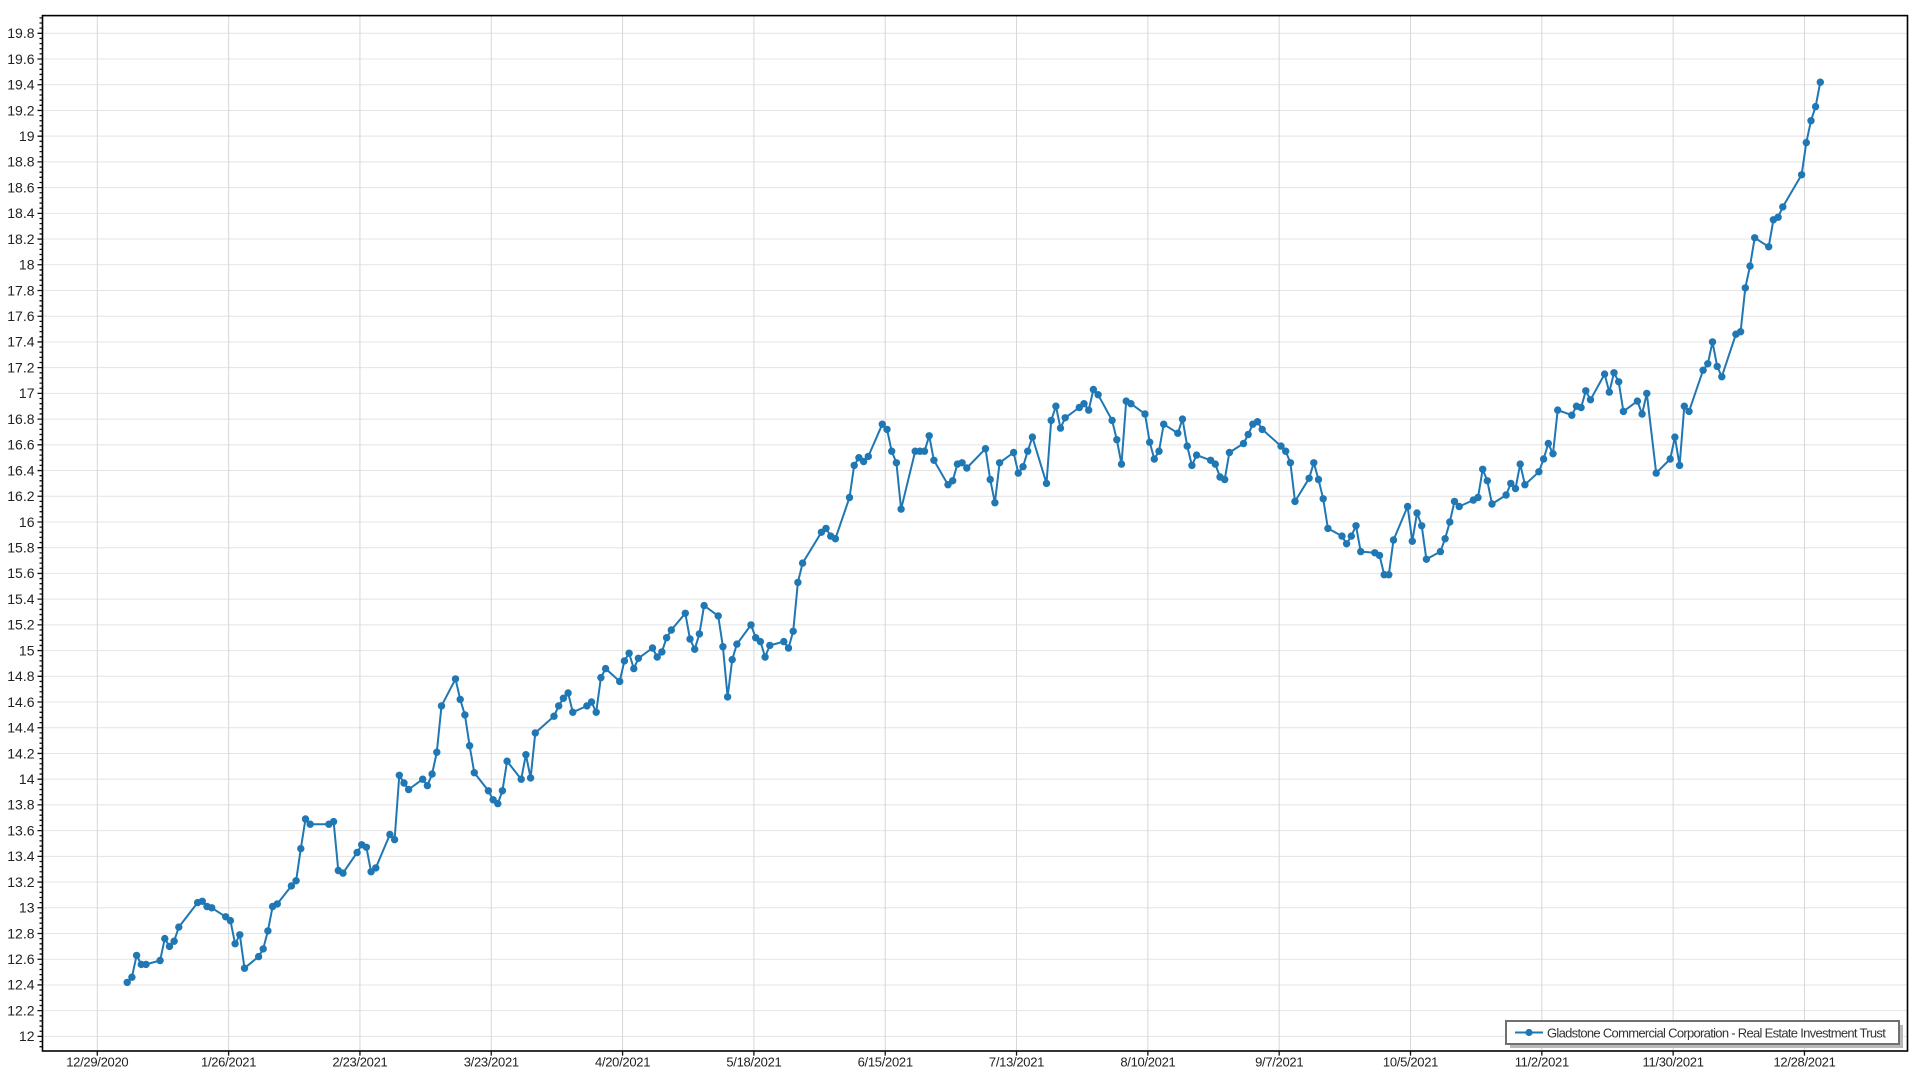  Describe the element at coordinates (20, 496) in the screenshot. I see `svg-text: 16.2` at that location.